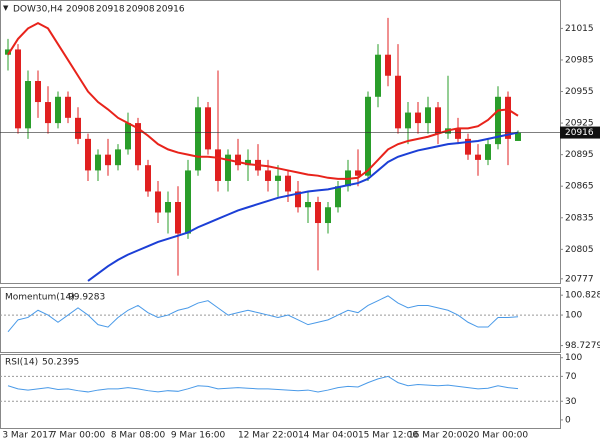 The image size is (600, 443). What do you see at coordinates (579, 92) in the screenshot?
I see `y-tick-label: 20955` at bounding box center [579, 92].